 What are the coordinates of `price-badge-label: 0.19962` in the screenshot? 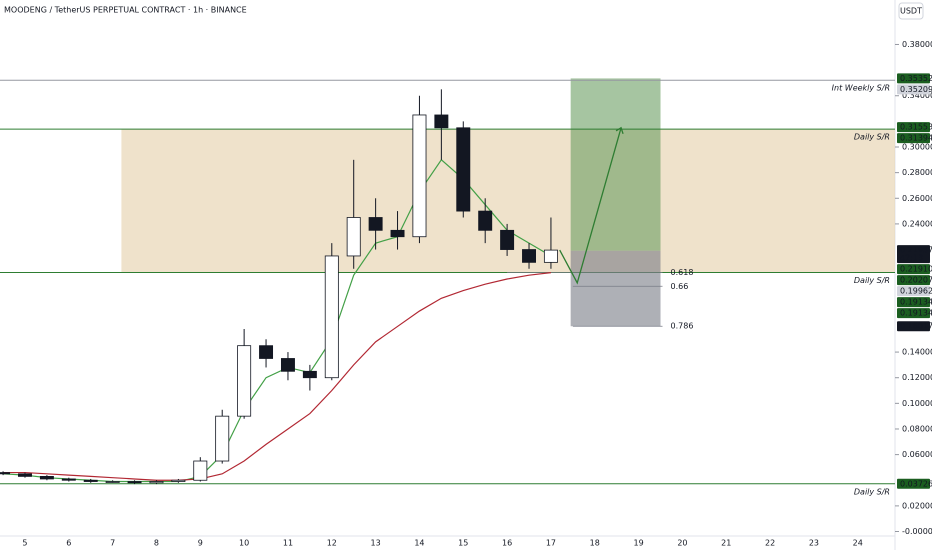 It's located at (916, 291).